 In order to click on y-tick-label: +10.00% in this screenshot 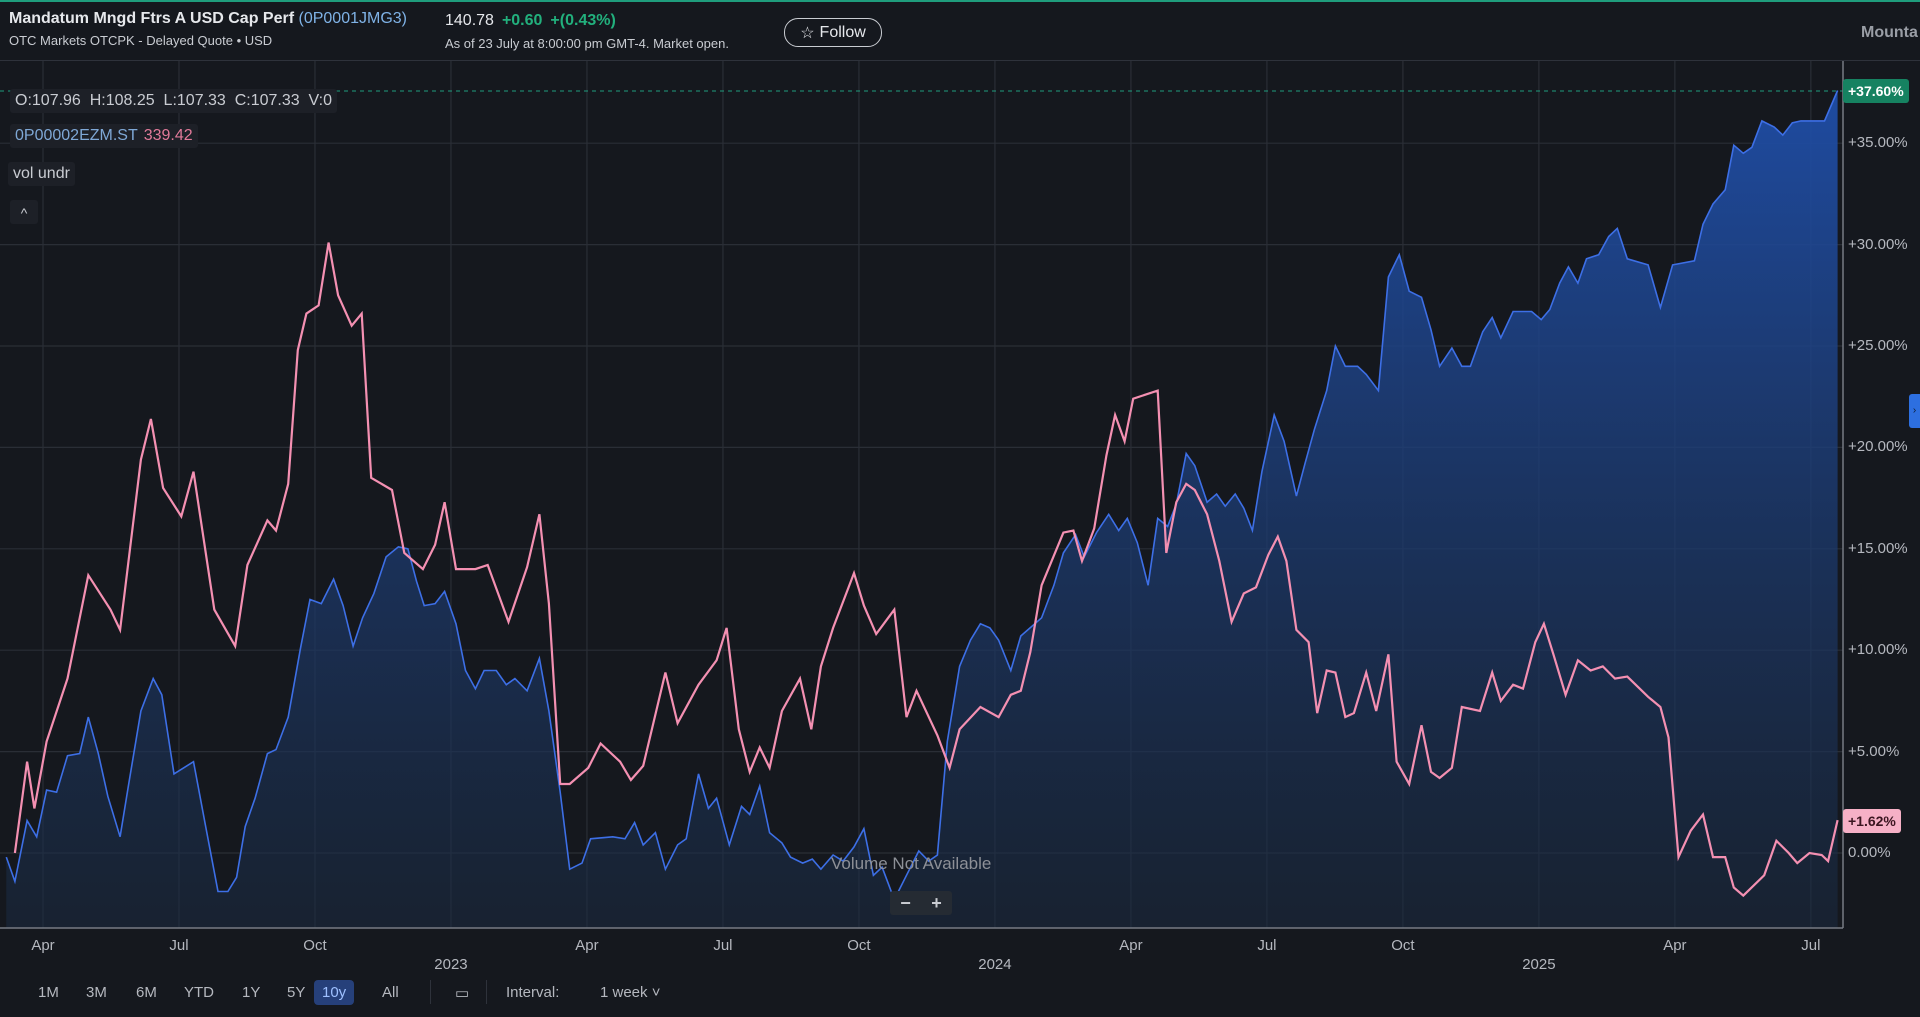, I will do `click(1878, 650)`.